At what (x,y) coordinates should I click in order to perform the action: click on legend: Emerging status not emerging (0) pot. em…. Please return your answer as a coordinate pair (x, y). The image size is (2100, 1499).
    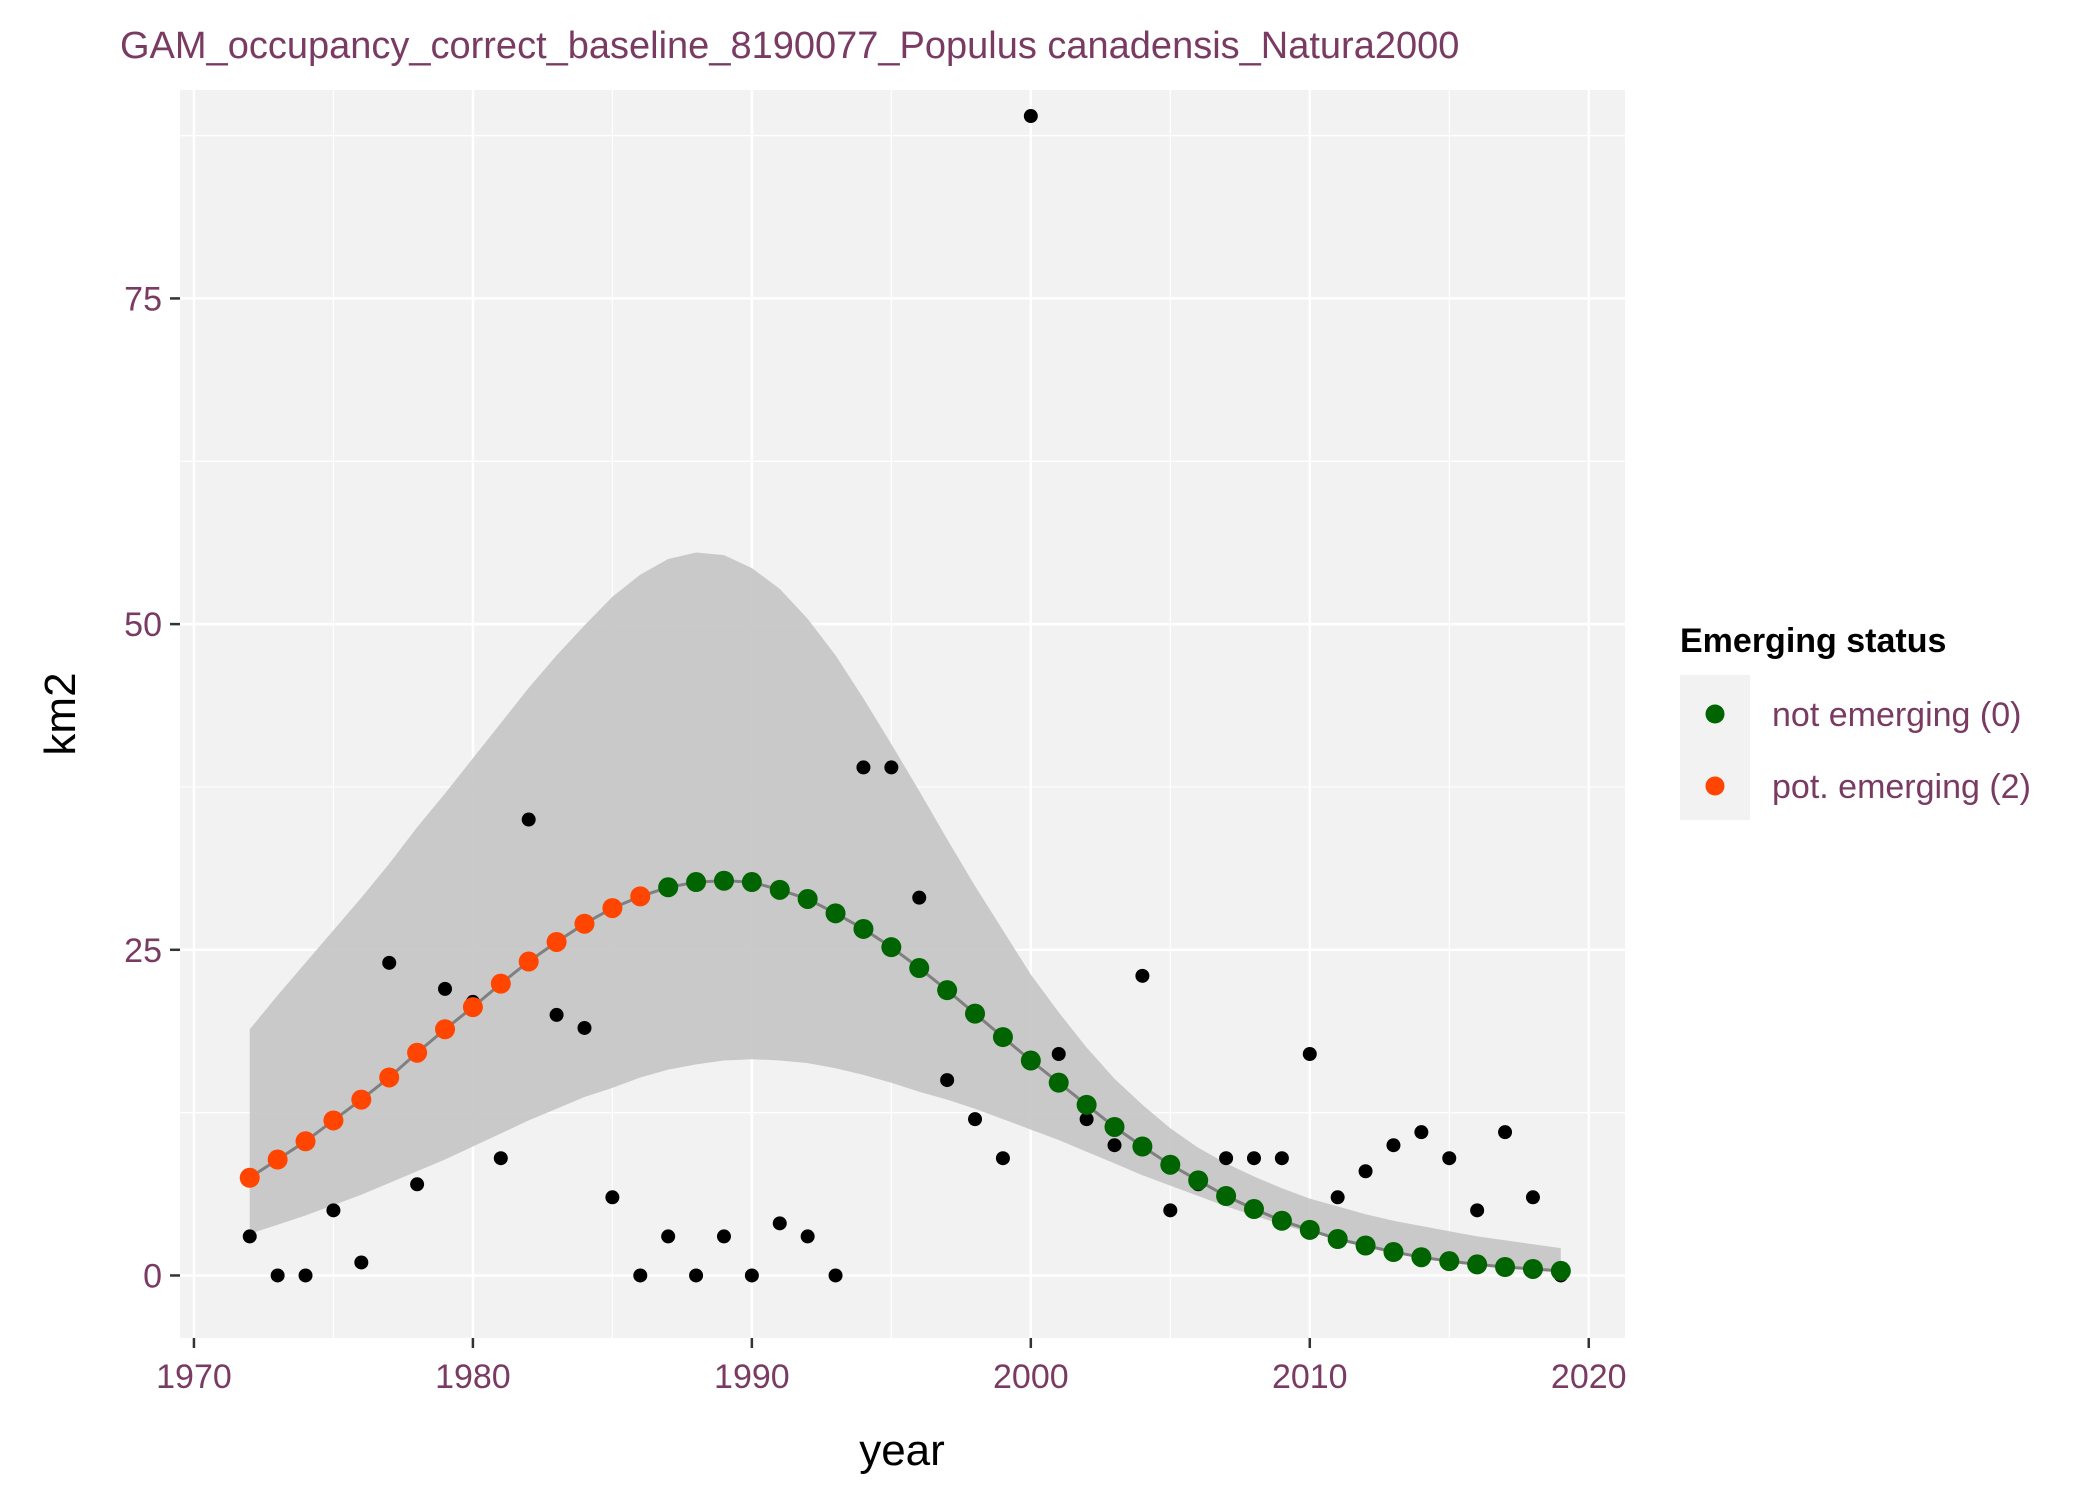
    Looking at the image, I should click on (1855, 721).